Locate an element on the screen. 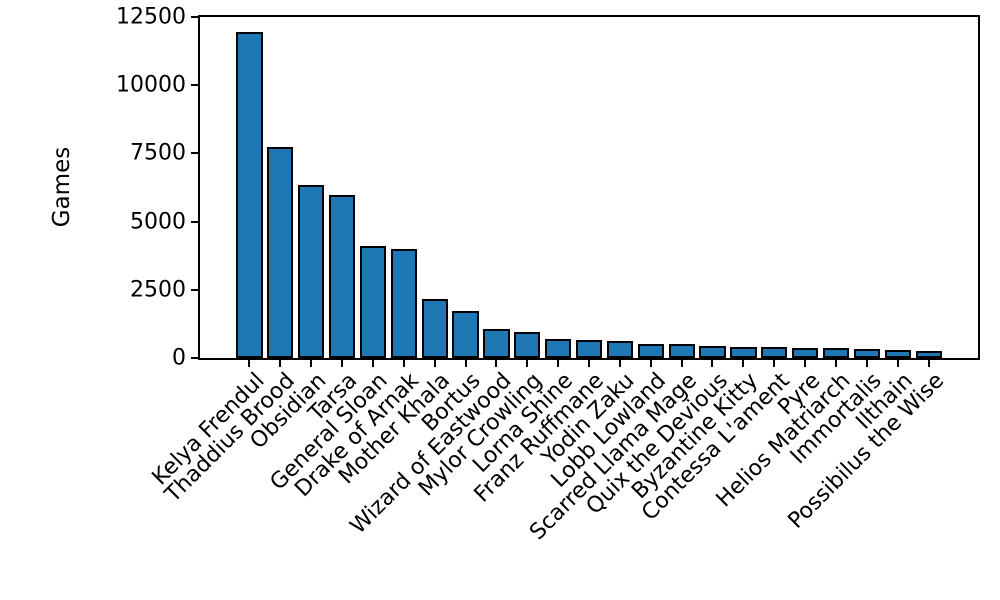 This screenshot has width=1000, height=600. bar-lorna-shine is located at coordinates (558, 348).